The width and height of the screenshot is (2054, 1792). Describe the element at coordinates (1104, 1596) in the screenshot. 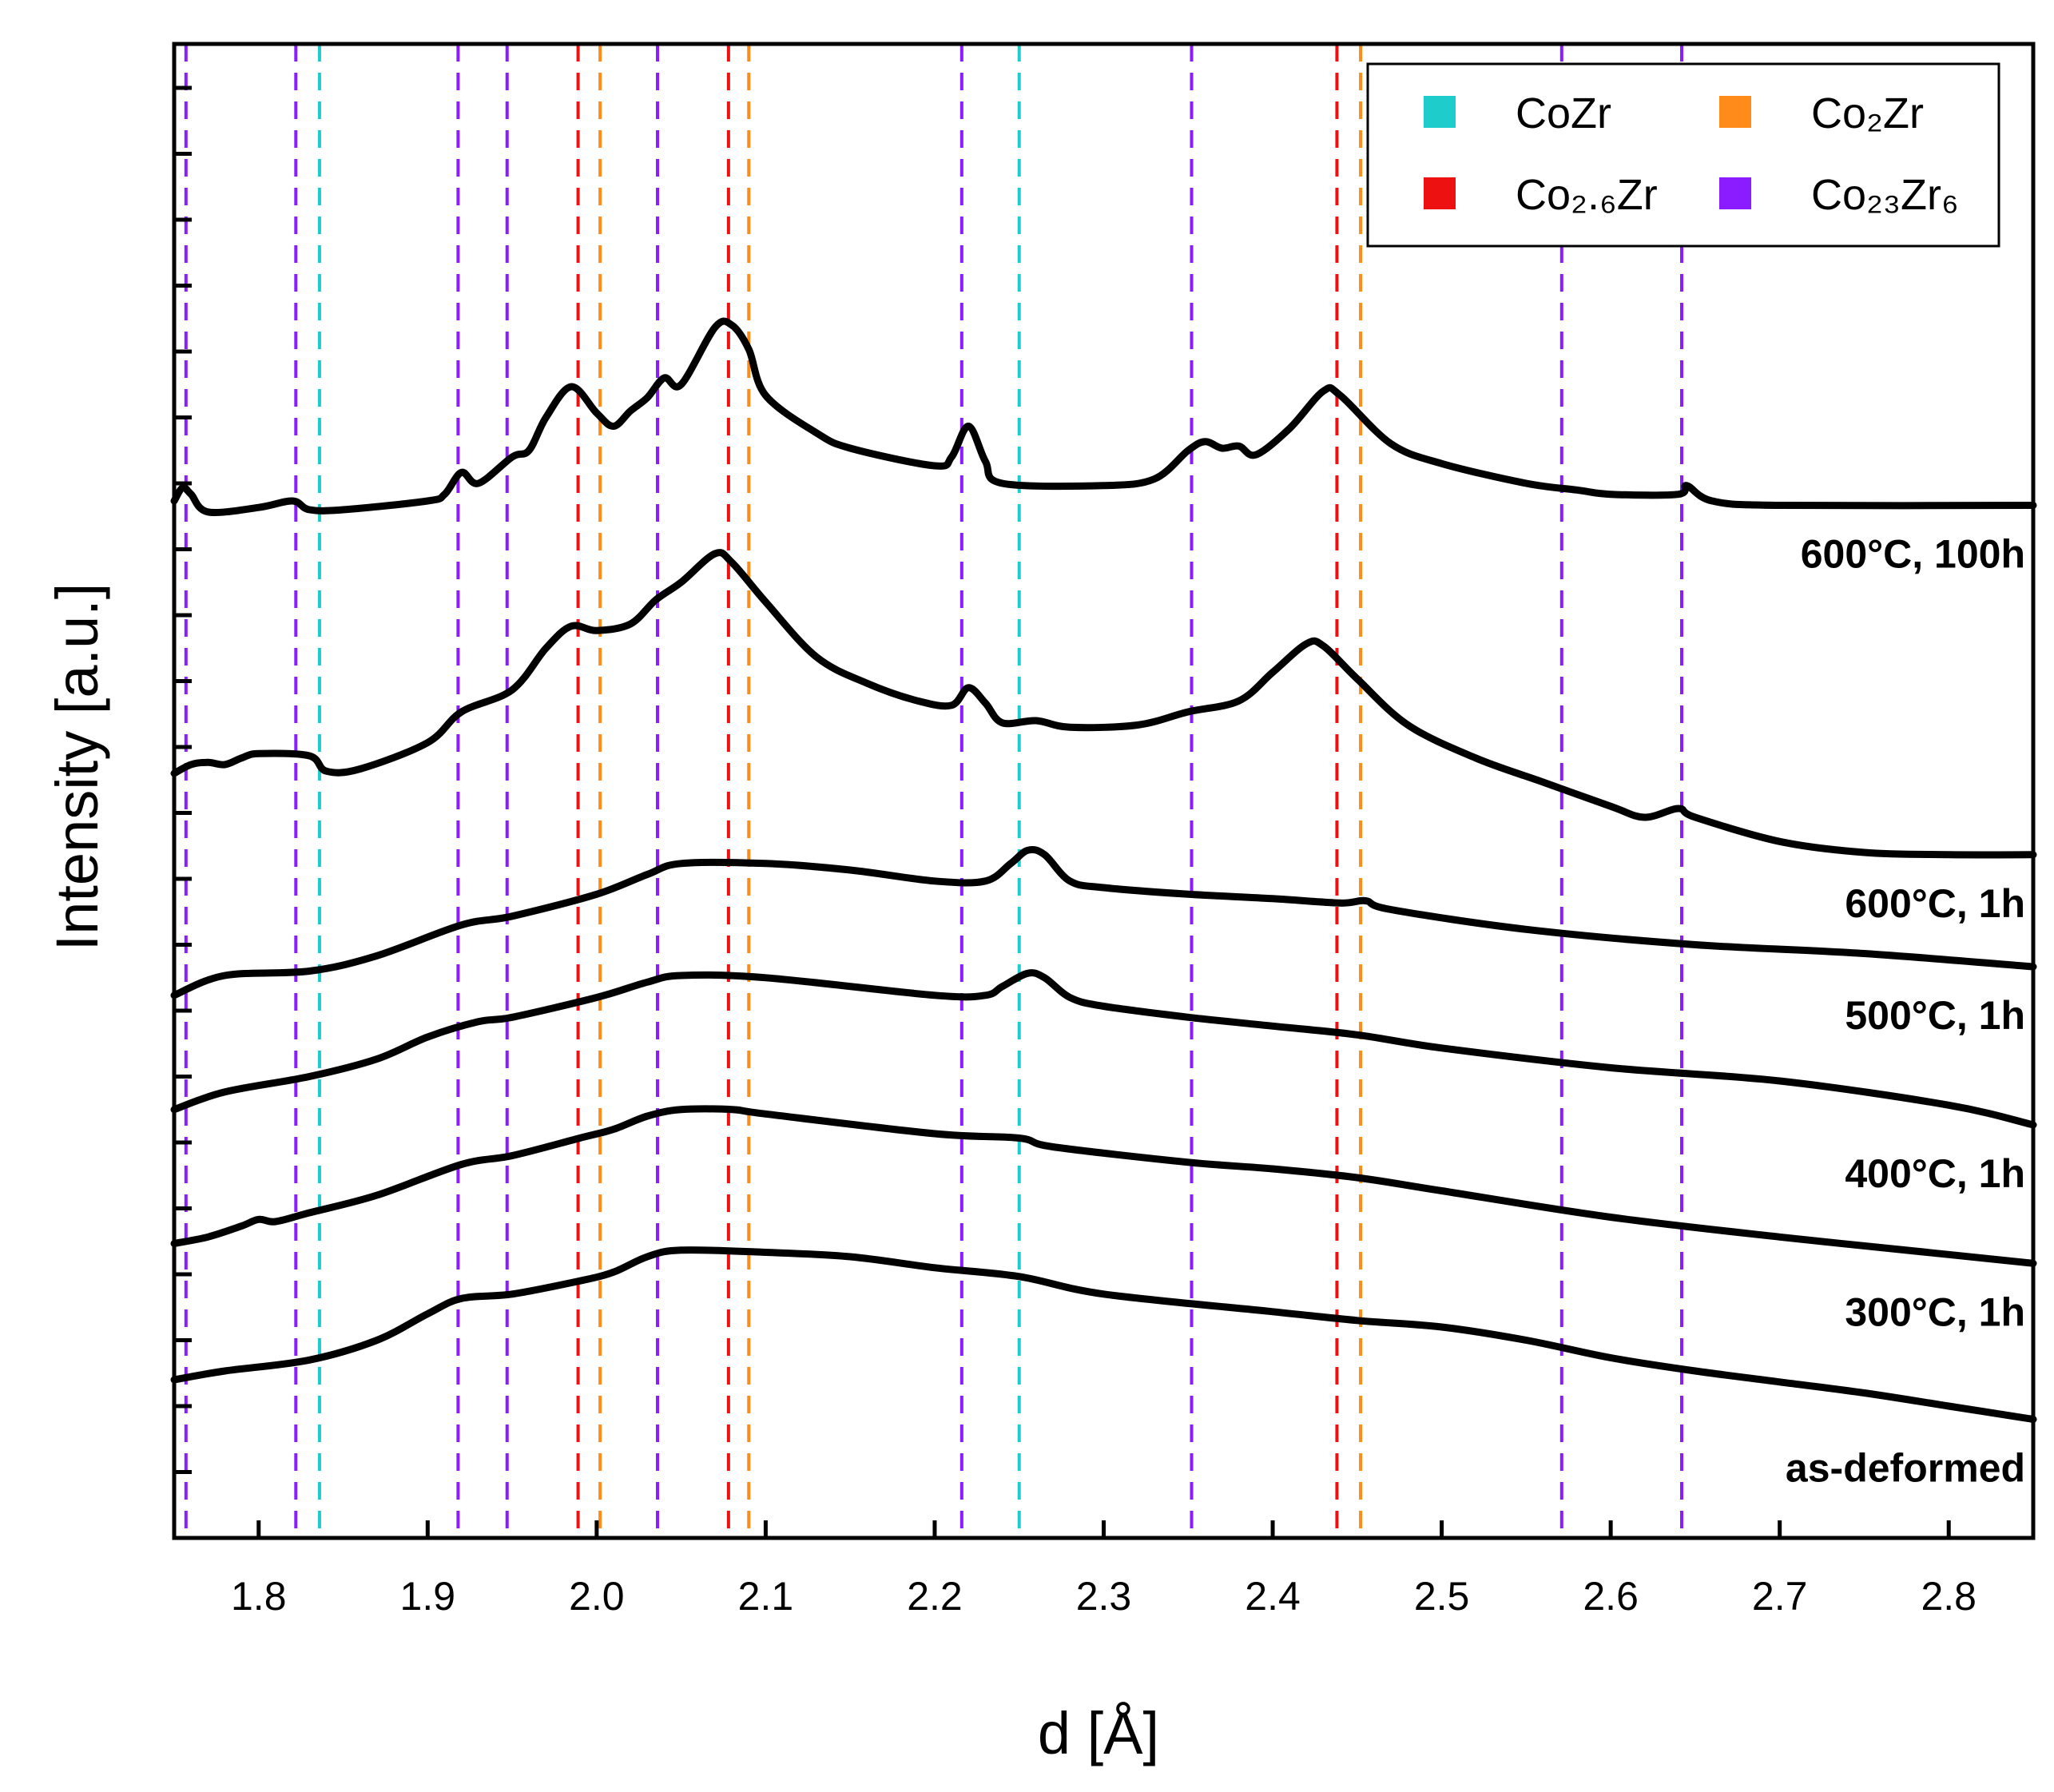

I see `x-tick-label-2.3: 2.3` at that location.